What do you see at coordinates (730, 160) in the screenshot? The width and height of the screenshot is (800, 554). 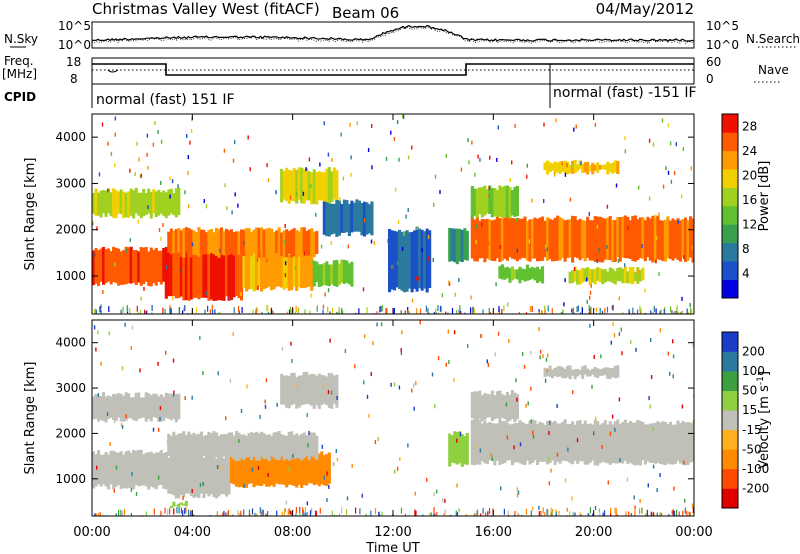 I see `colorbar-swatch` at bounding box center [730, 160].